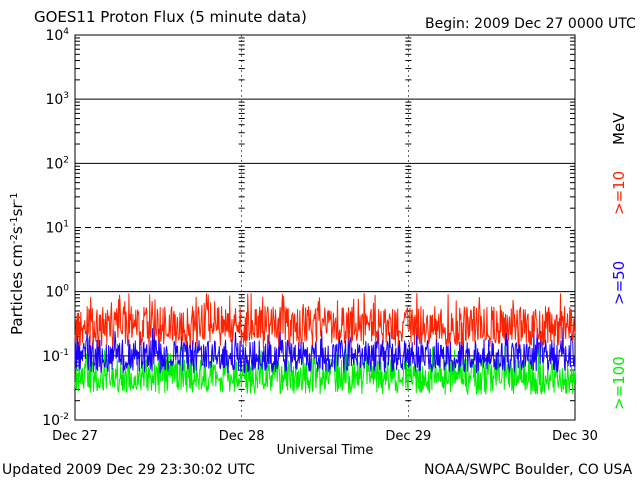 The image size is (640, 480). What do you see at coordinates (619, 128) in the screenshot?
I see `legend-unit: MeV` at bounding box center [619, 128].